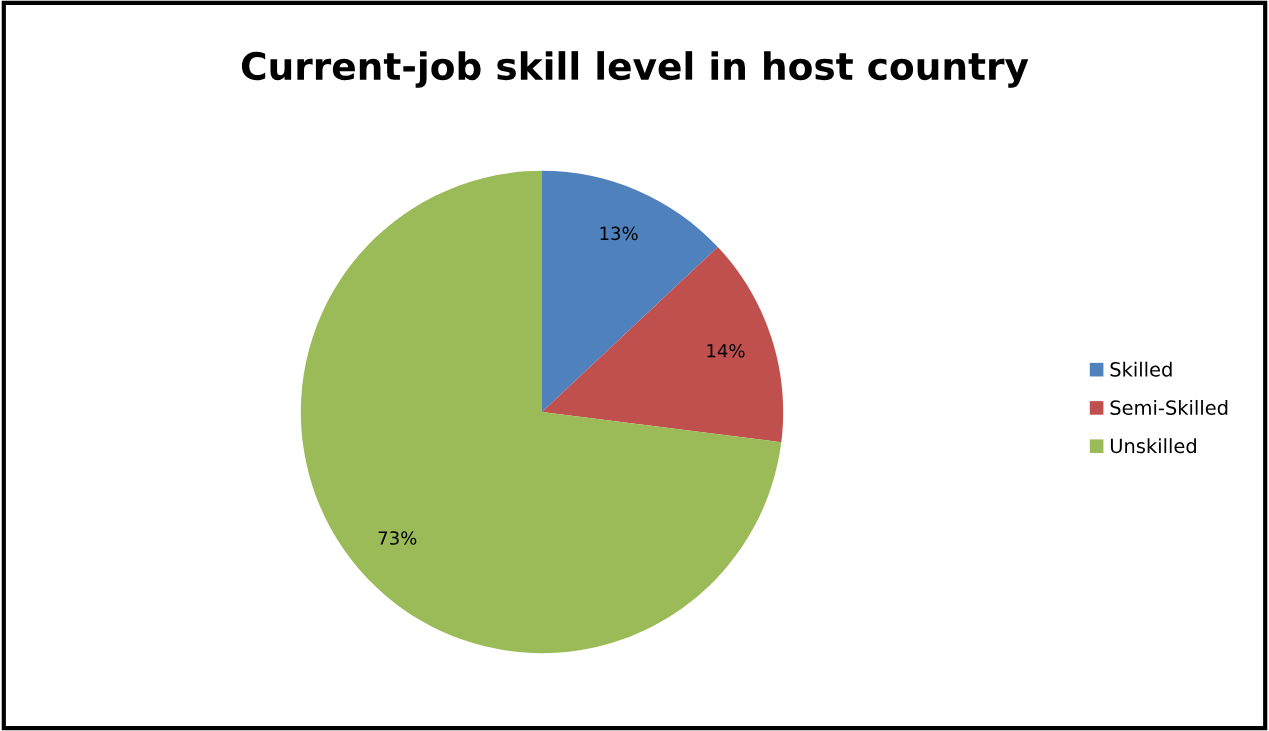  I want to click on legend-label: Unskilled, so click(1153, 446).